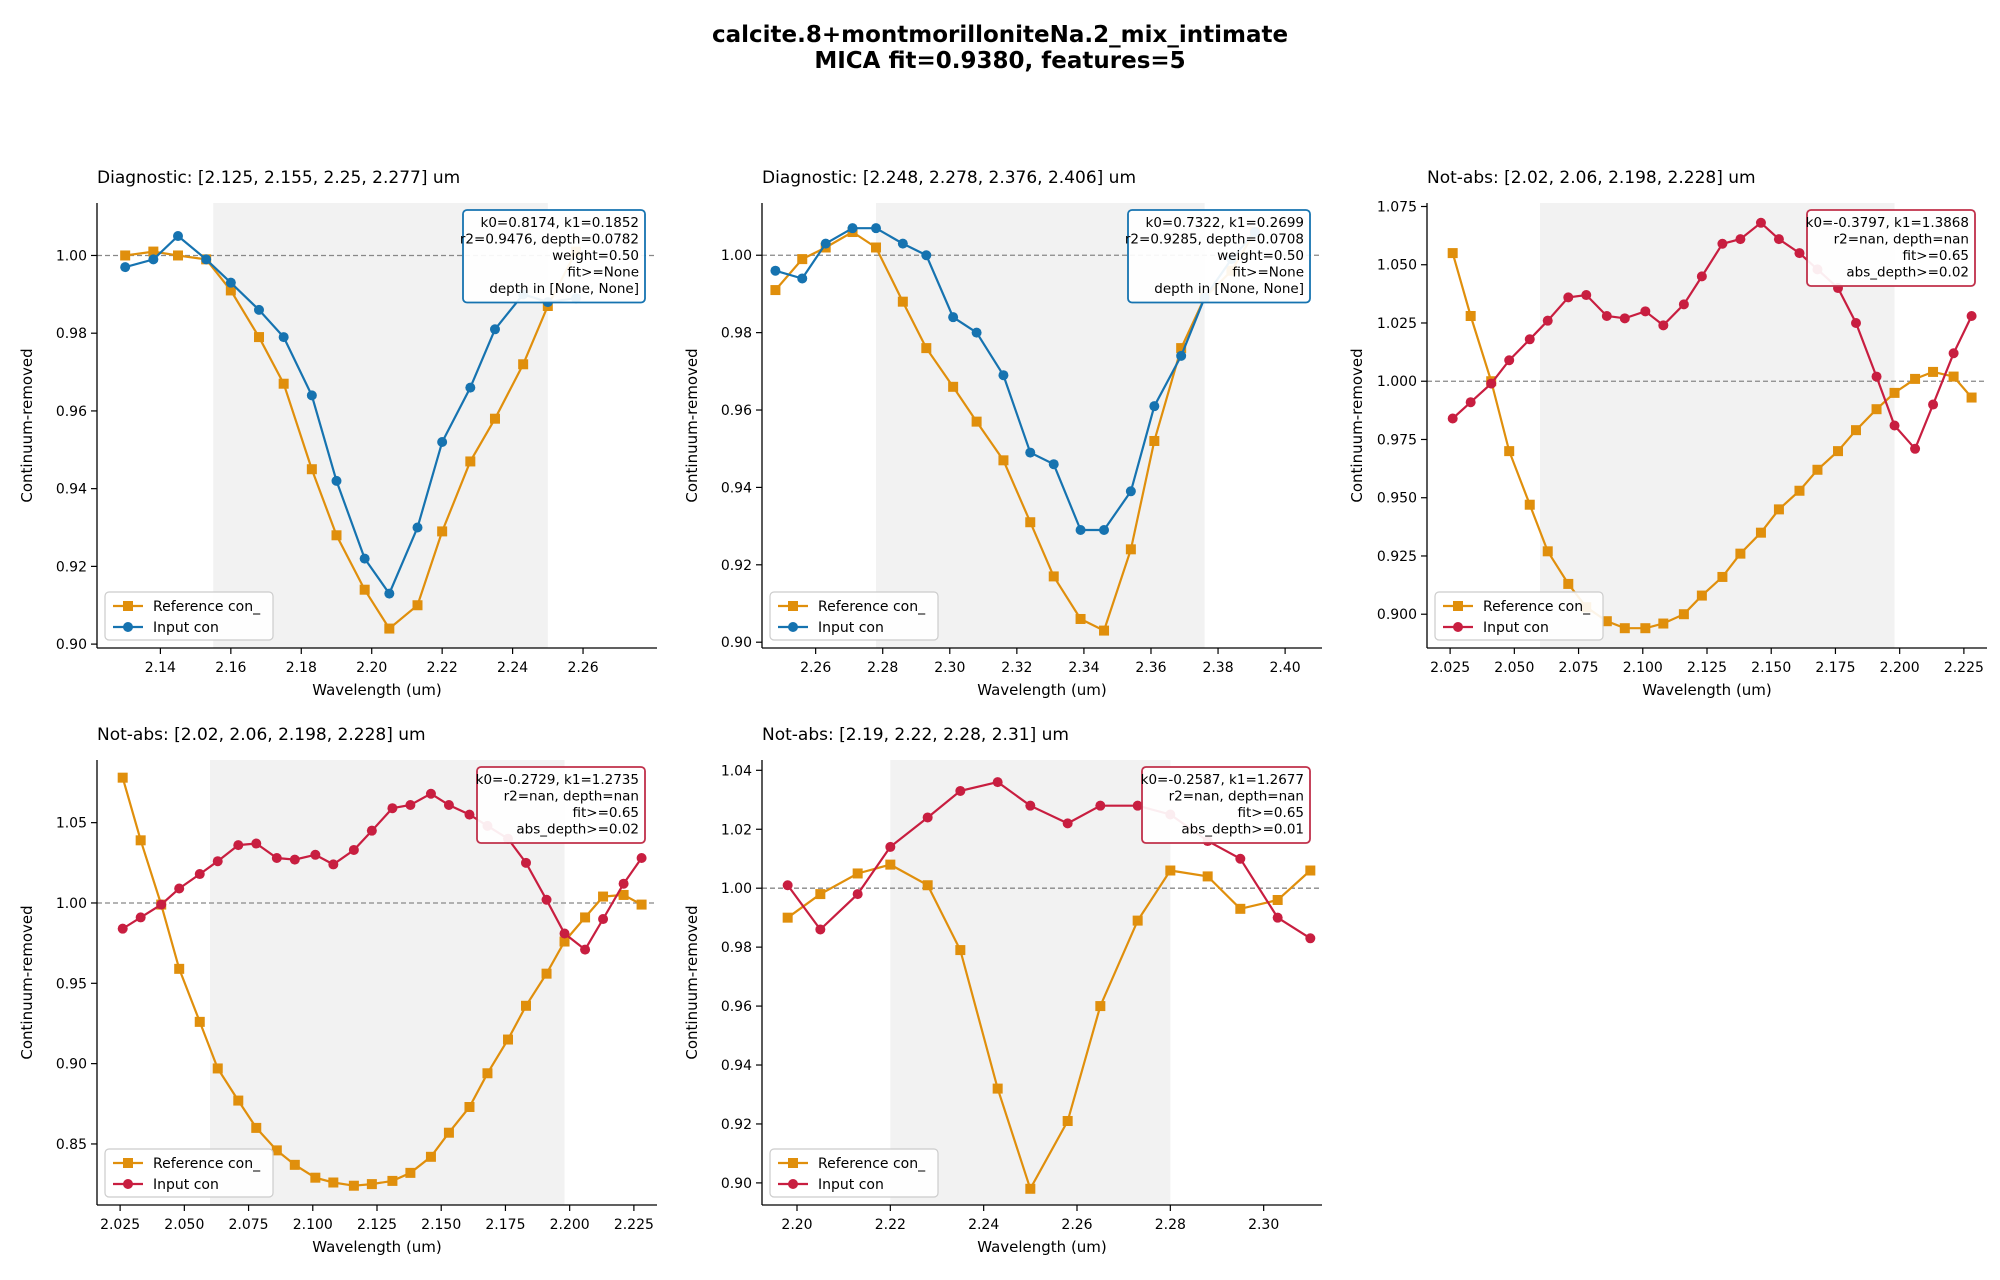  I want to click on x-tick-label: 2.025, so click(120, 1225).